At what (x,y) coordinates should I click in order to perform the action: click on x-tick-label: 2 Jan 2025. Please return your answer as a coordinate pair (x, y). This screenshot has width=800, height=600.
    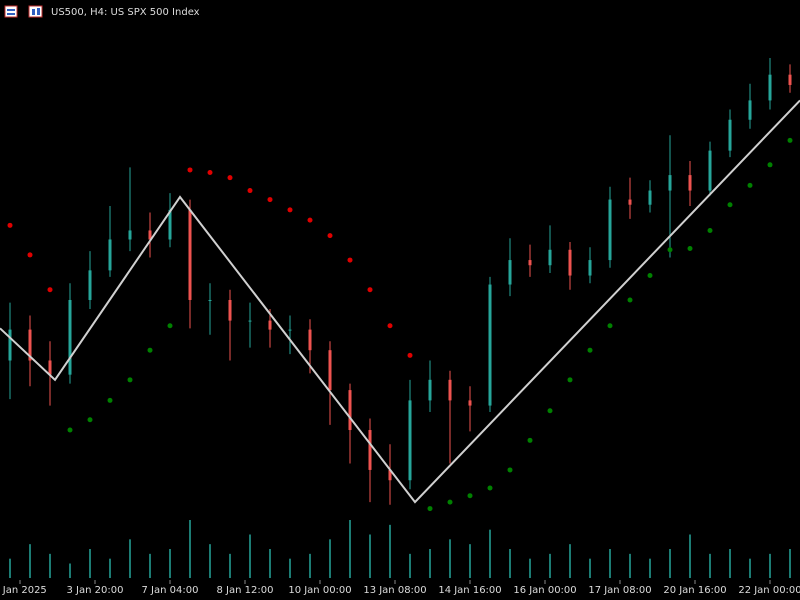
    Looking at the image, I should click on (23, 590).